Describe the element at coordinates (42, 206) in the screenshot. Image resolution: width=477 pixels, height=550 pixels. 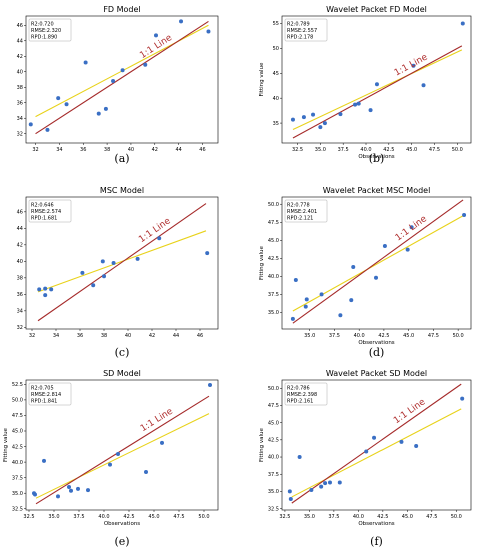
I see `stats-line: R2:0.646` at that location.